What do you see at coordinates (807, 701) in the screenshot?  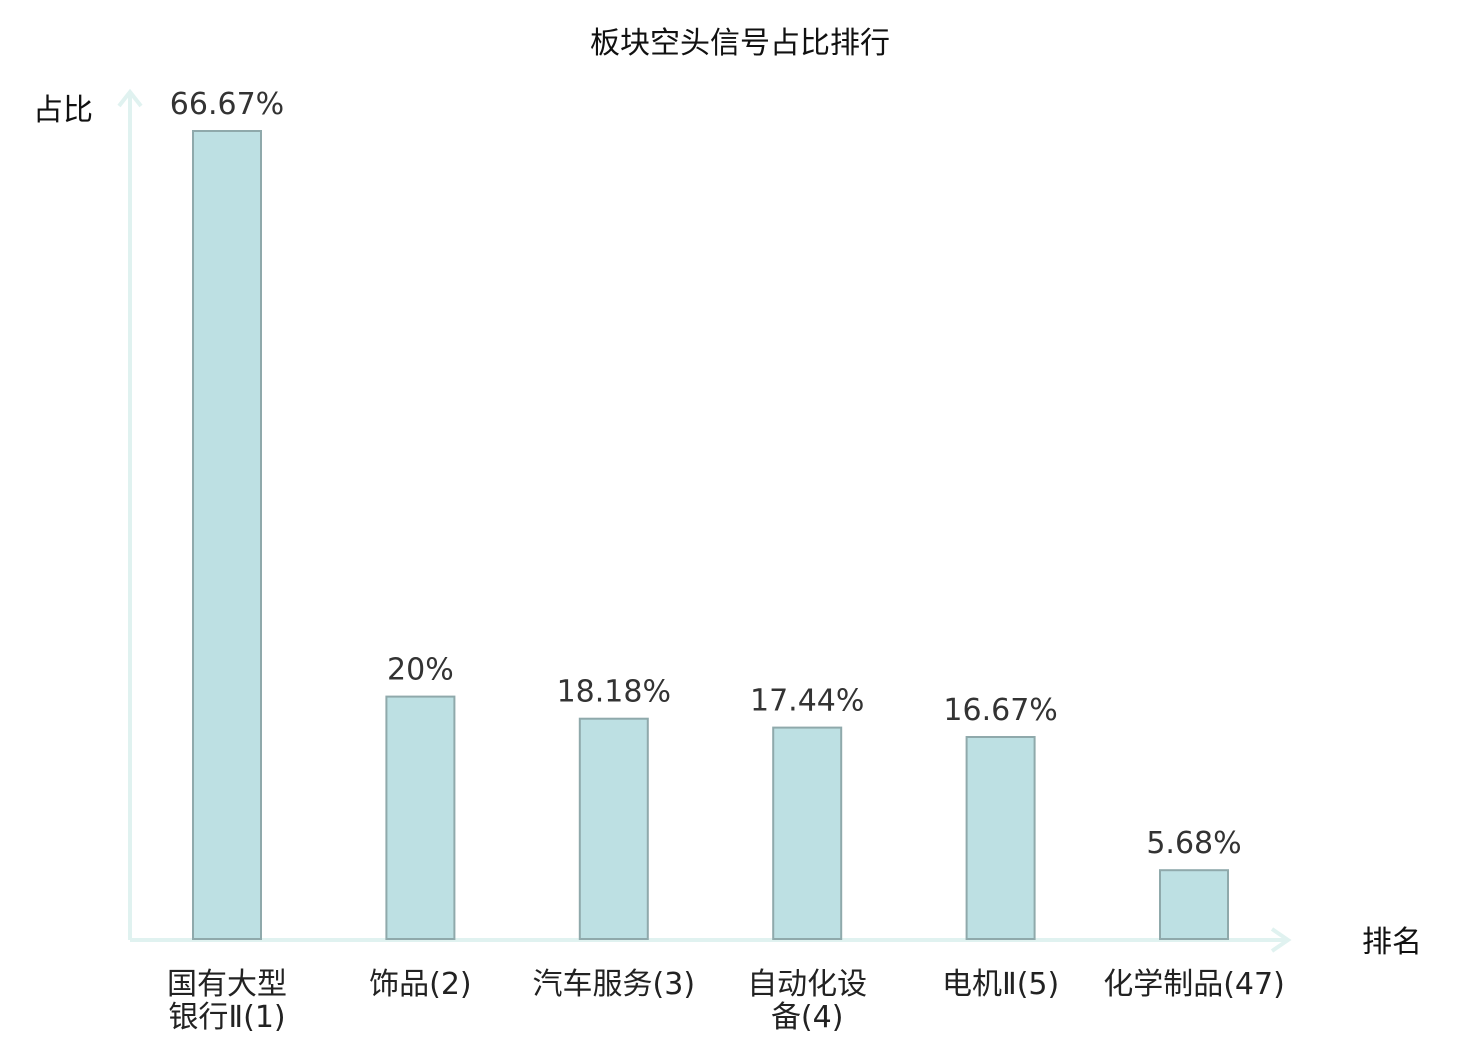 I see `value-label-3: 17.44%` at bounding box center [807, 701].